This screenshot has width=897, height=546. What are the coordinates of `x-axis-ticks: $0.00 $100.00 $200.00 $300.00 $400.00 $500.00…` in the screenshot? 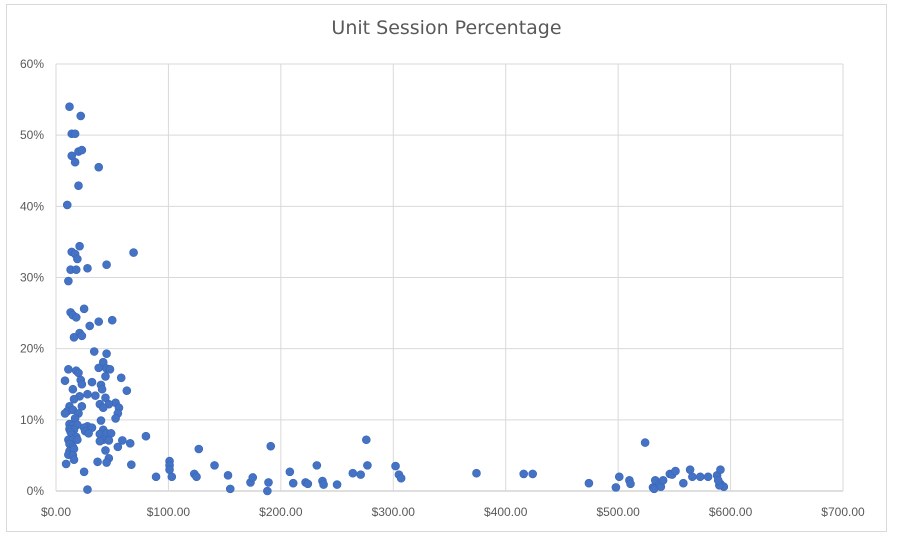 It's located at (453, 512).